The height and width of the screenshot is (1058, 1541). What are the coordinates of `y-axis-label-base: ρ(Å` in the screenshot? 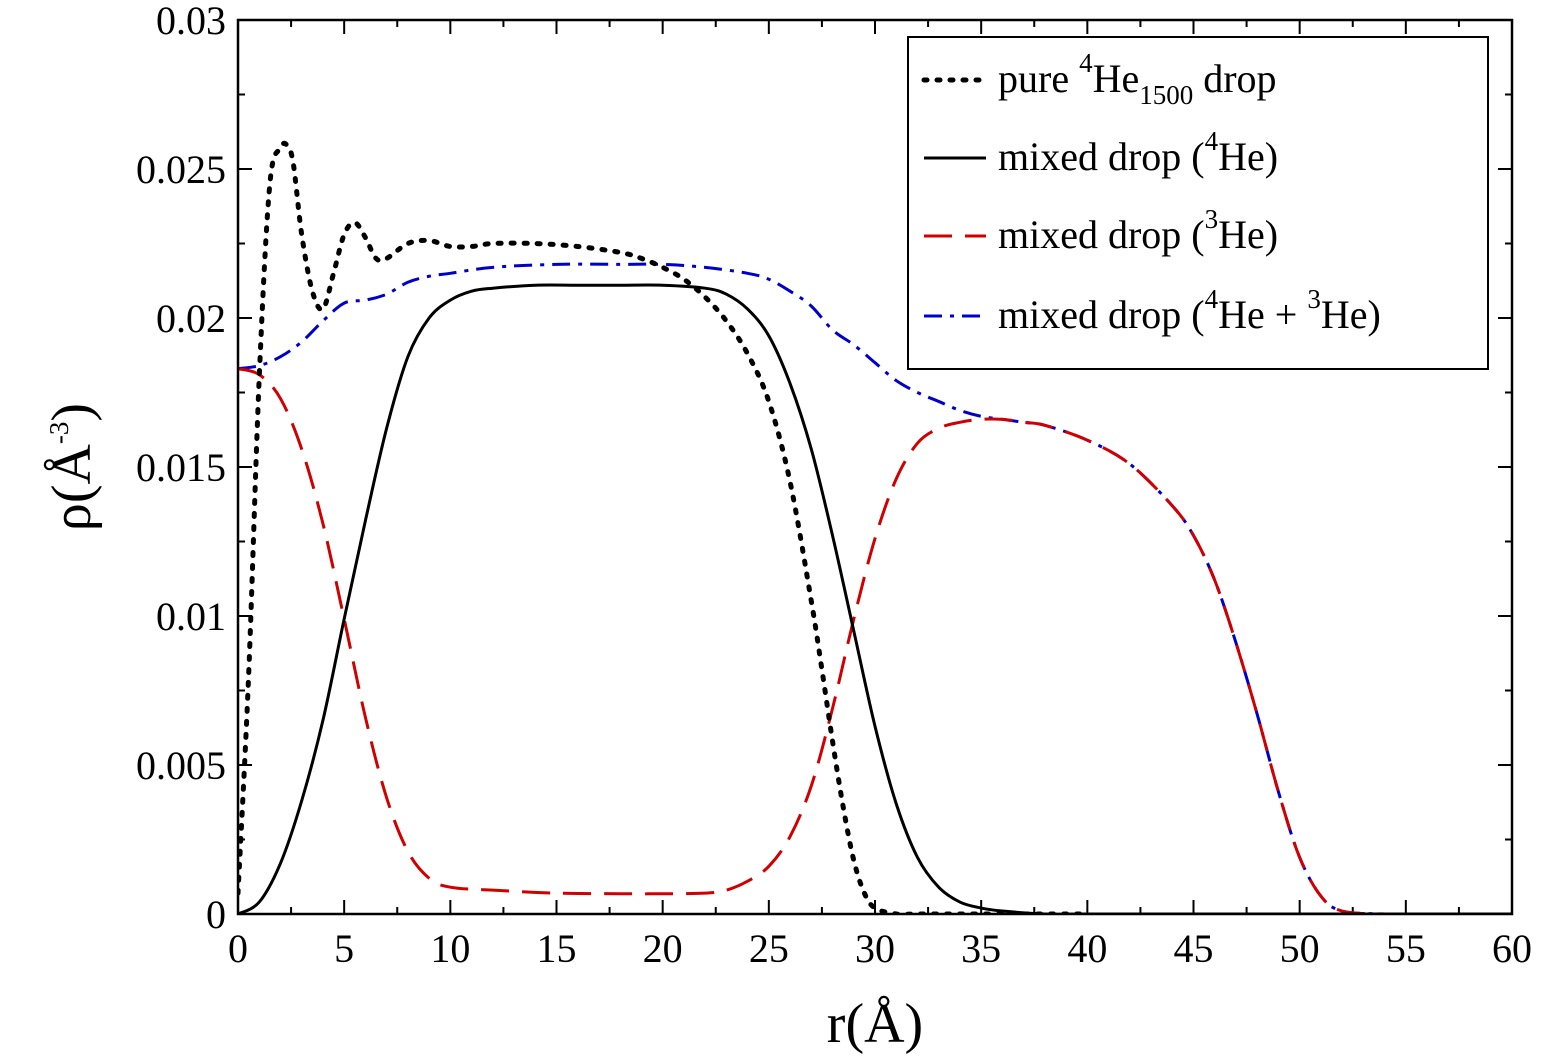 It's located at (72, 488).